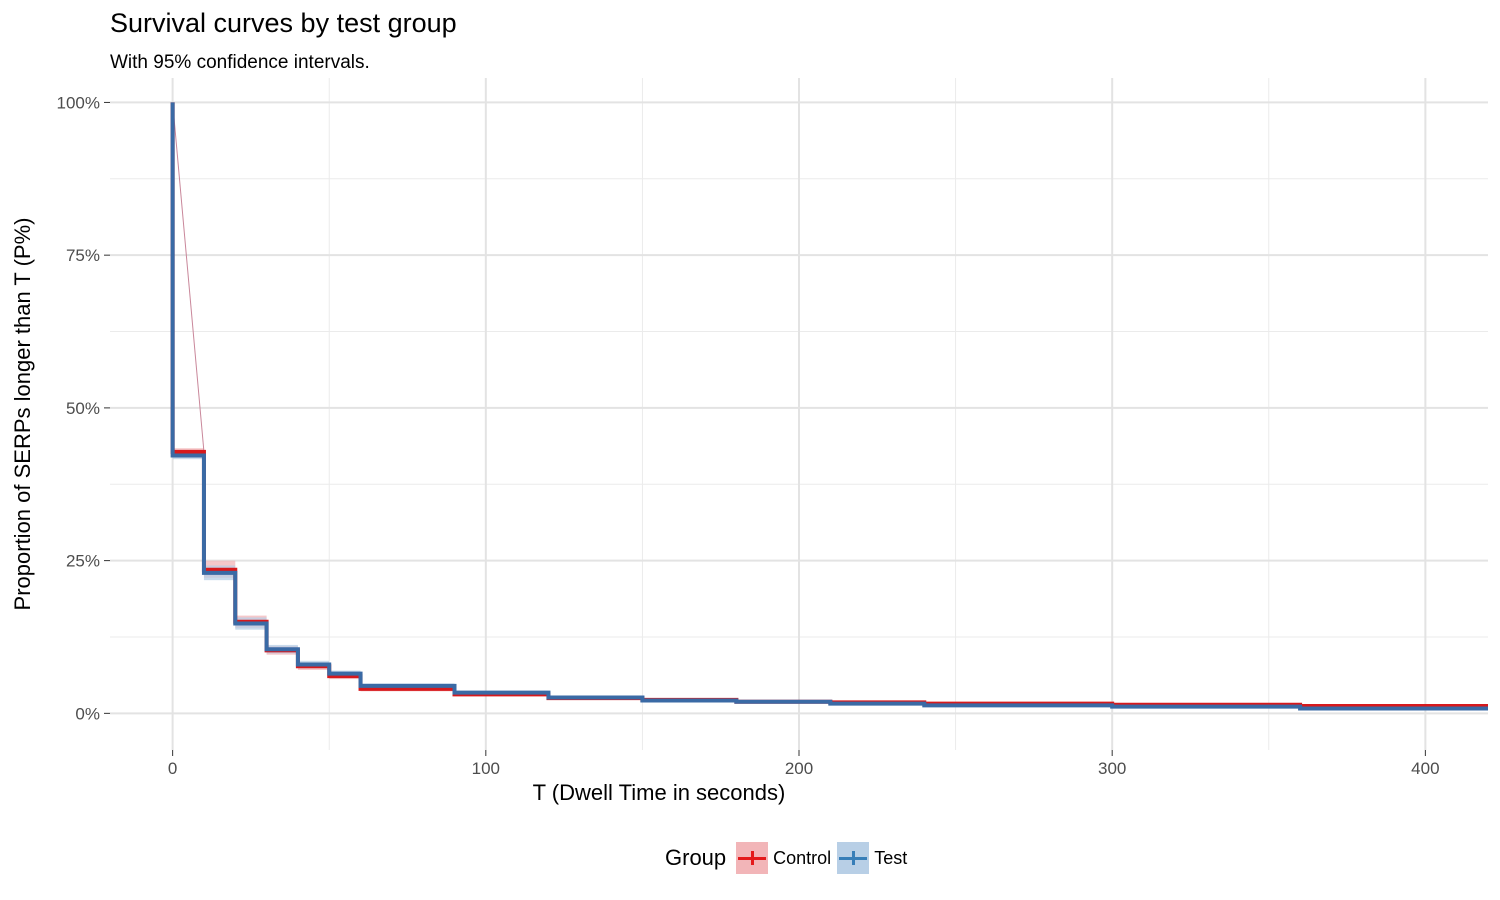  I want to click on legend-title: Group, so click(696, 857).